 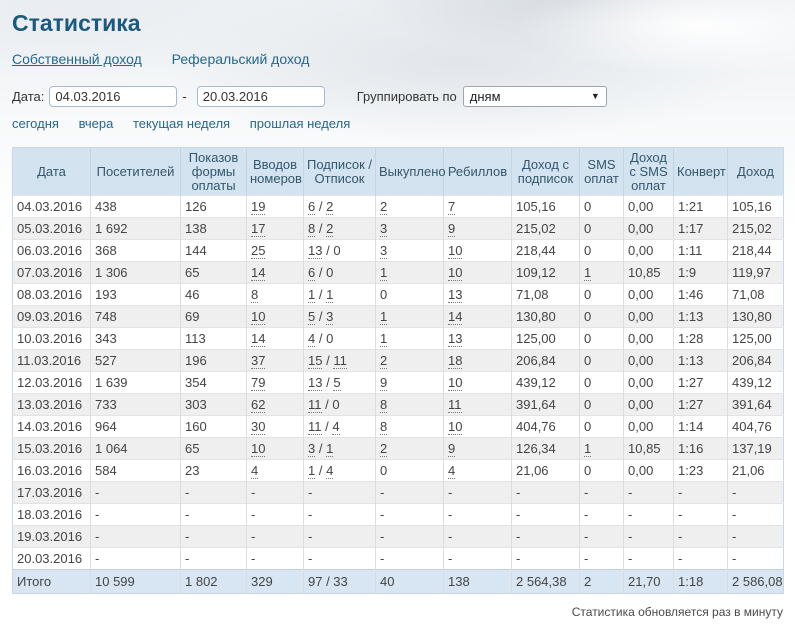 What do you see at coordinates (455, 361) in the screenshot?
I see `tooltip-value: 18` at bounding box center [455, 361].